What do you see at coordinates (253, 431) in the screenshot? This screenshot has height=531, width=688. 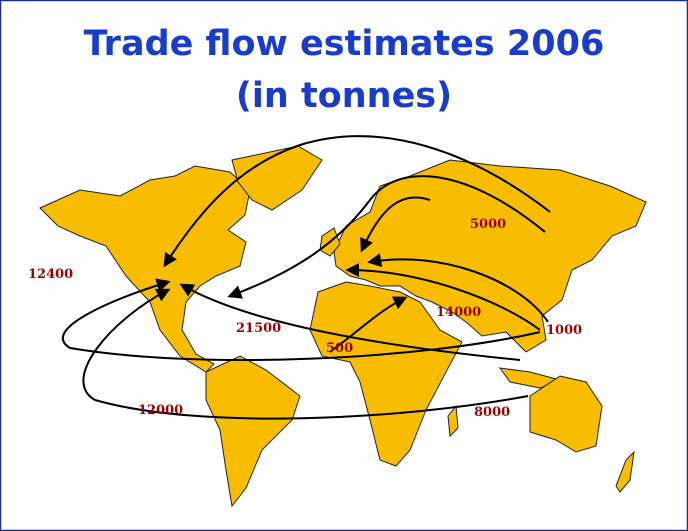 I see `south-america` at bounding box center [253, 431].